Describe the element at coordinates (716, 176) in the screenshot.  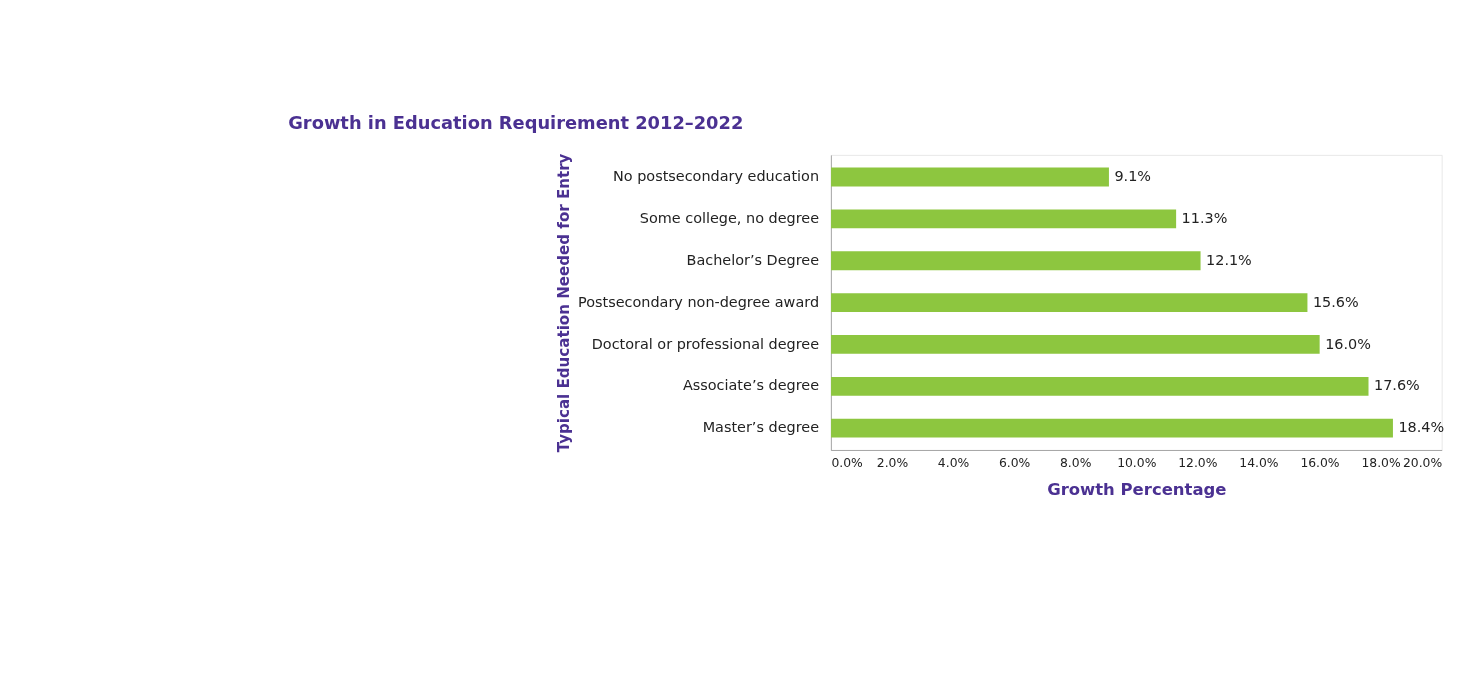
I see `y-tick-label: No postsecondary education` at that location.